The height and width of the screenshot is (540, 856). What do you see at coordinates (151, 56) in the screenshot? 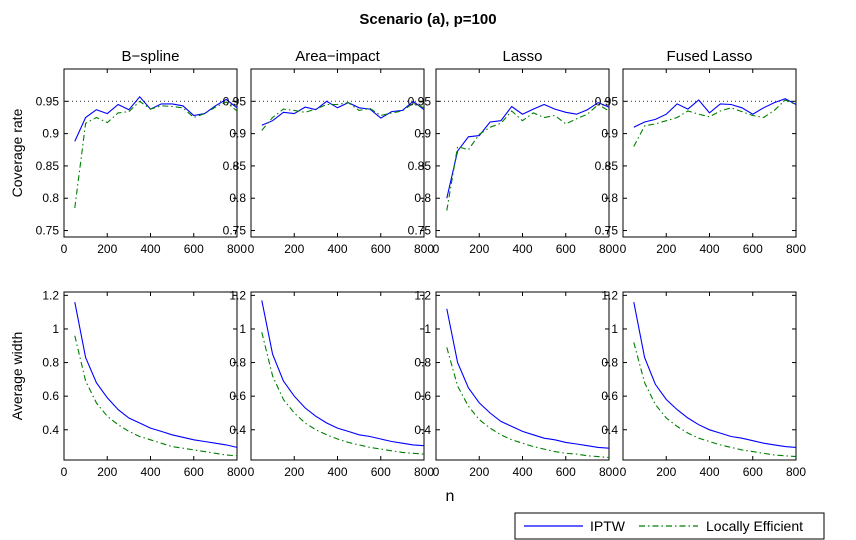
I see `panel-title: B−spline` at bounding box center [151, 56].